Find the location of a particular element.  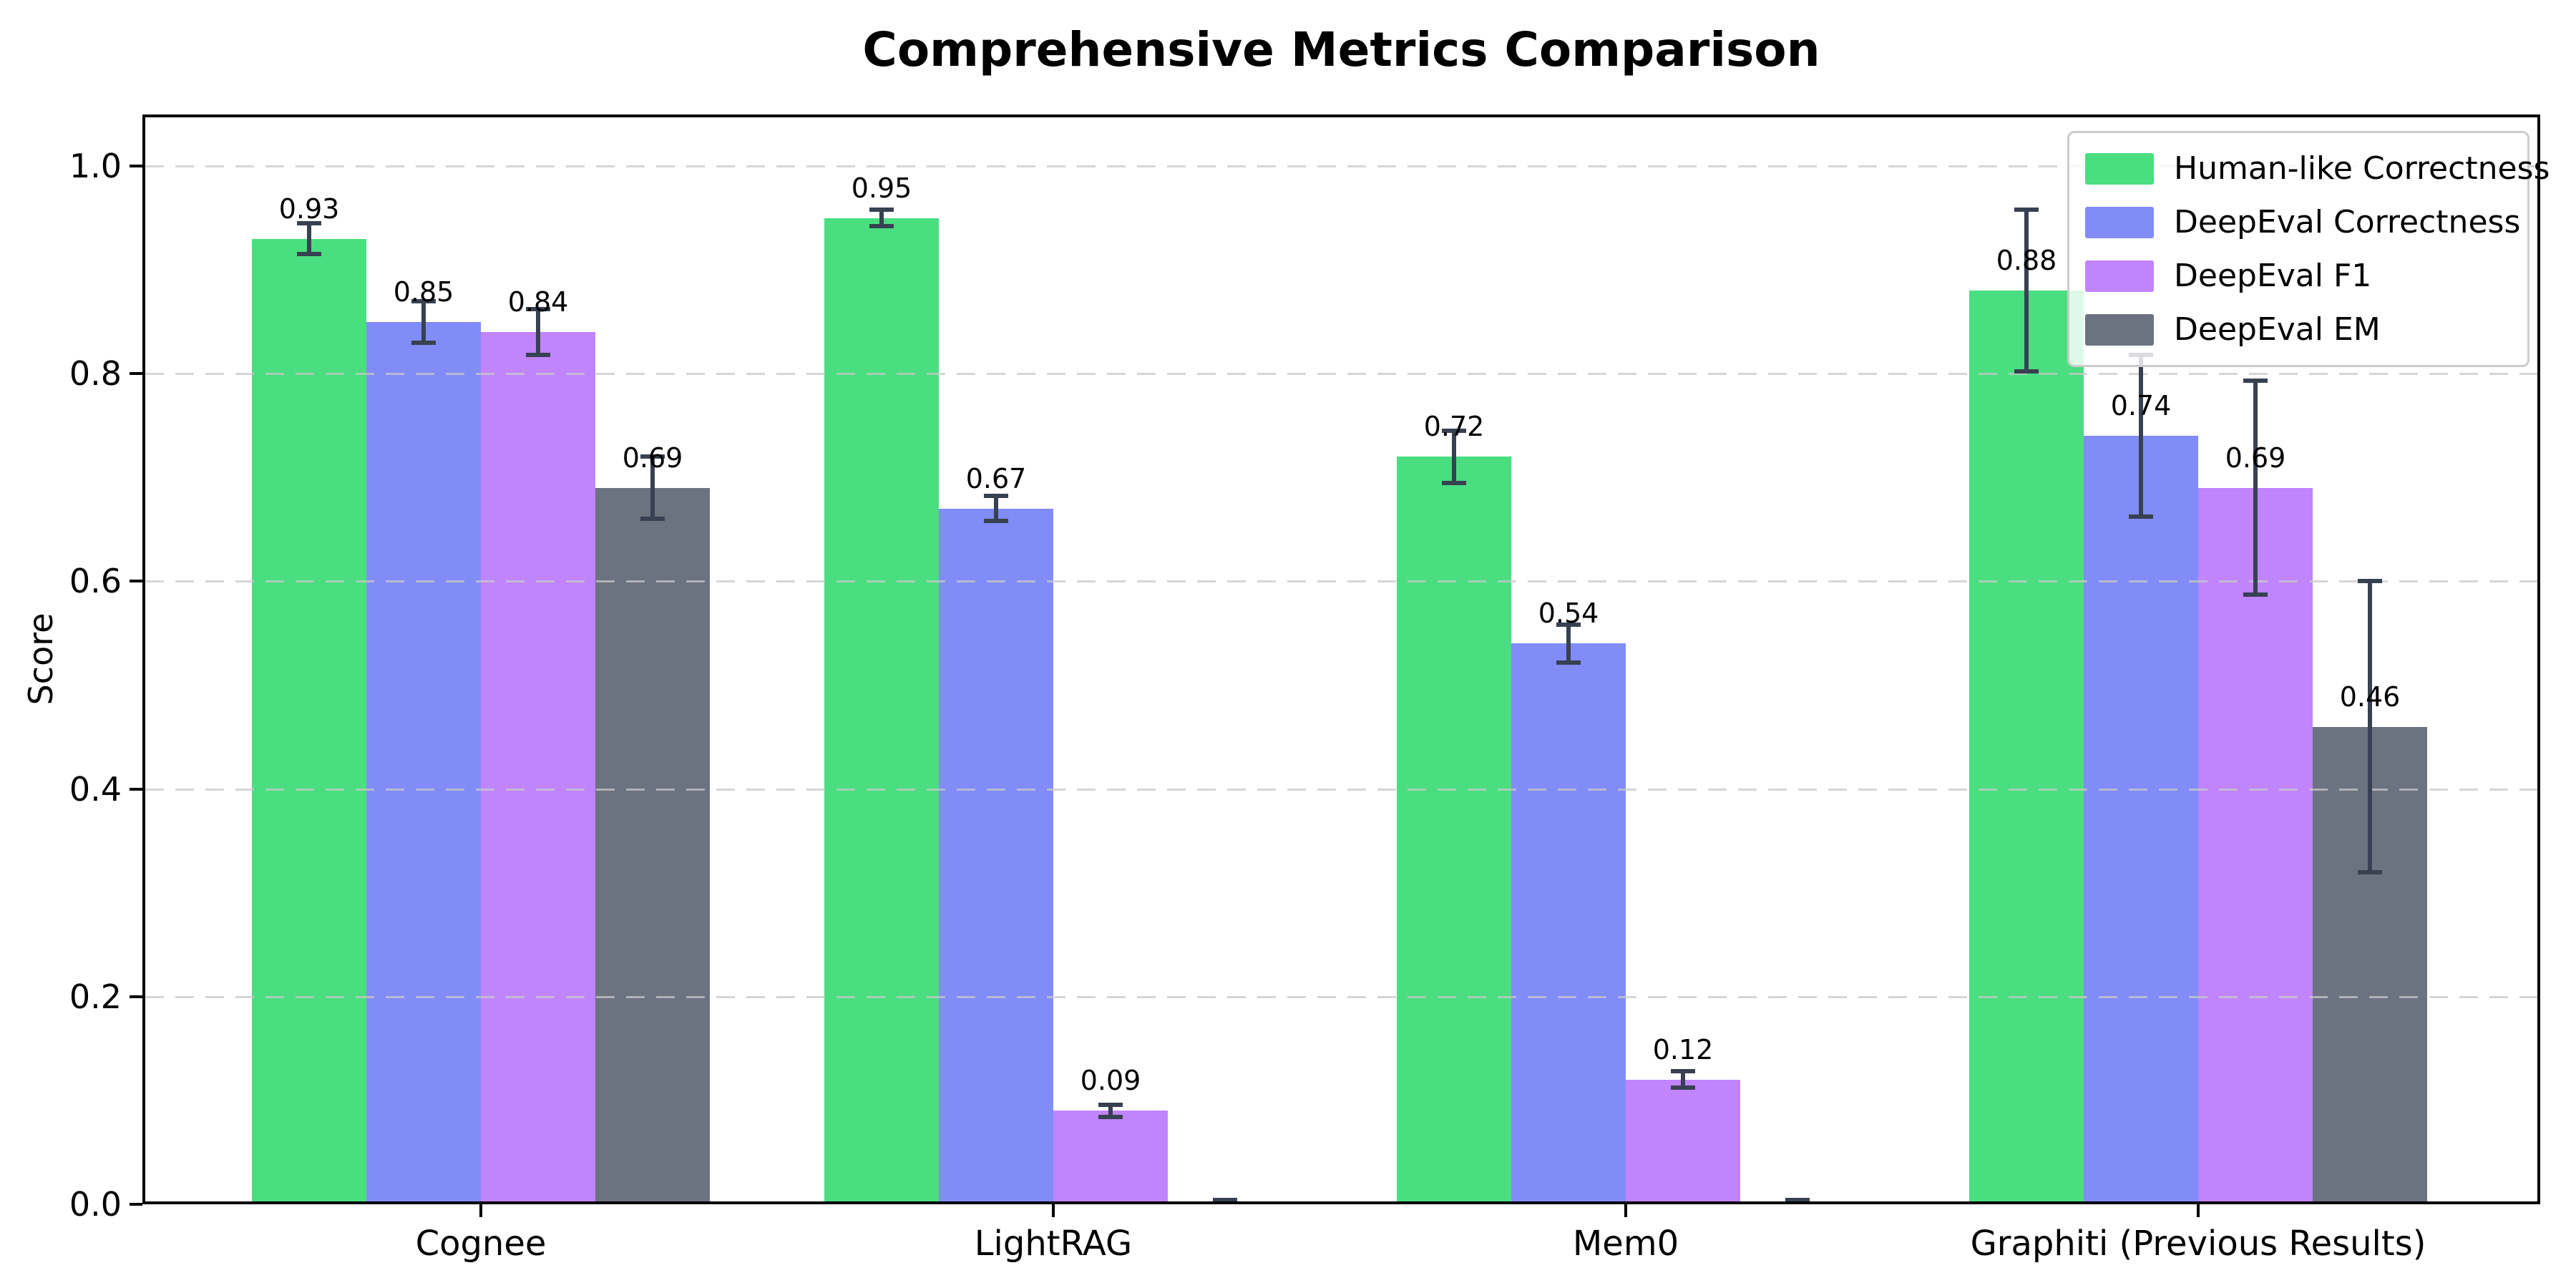

bar-value-label: 0.74 is located at coordinates (2141, 406).